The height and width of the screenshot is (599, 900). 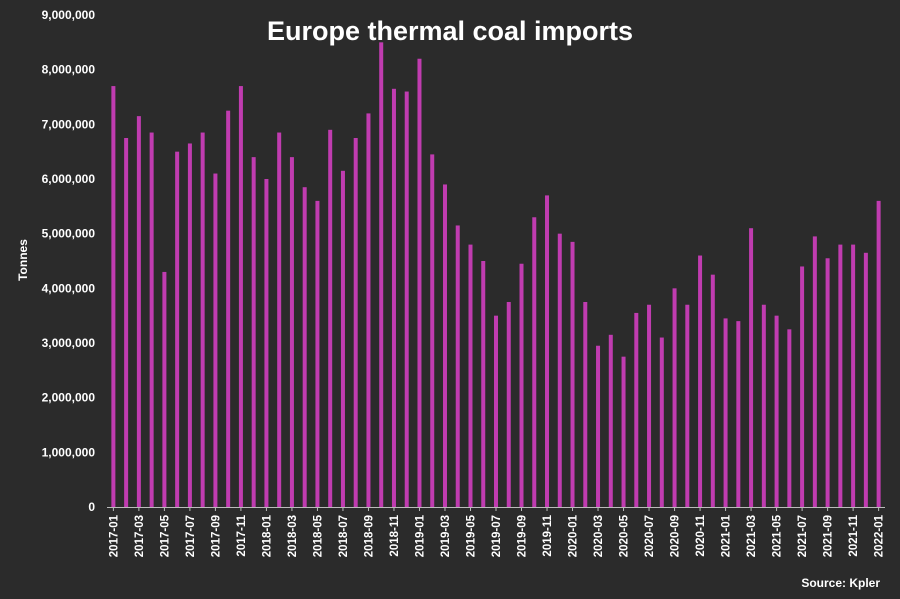 I want to click on x-tick-label: 2017-05, so click(x=165, y=535).